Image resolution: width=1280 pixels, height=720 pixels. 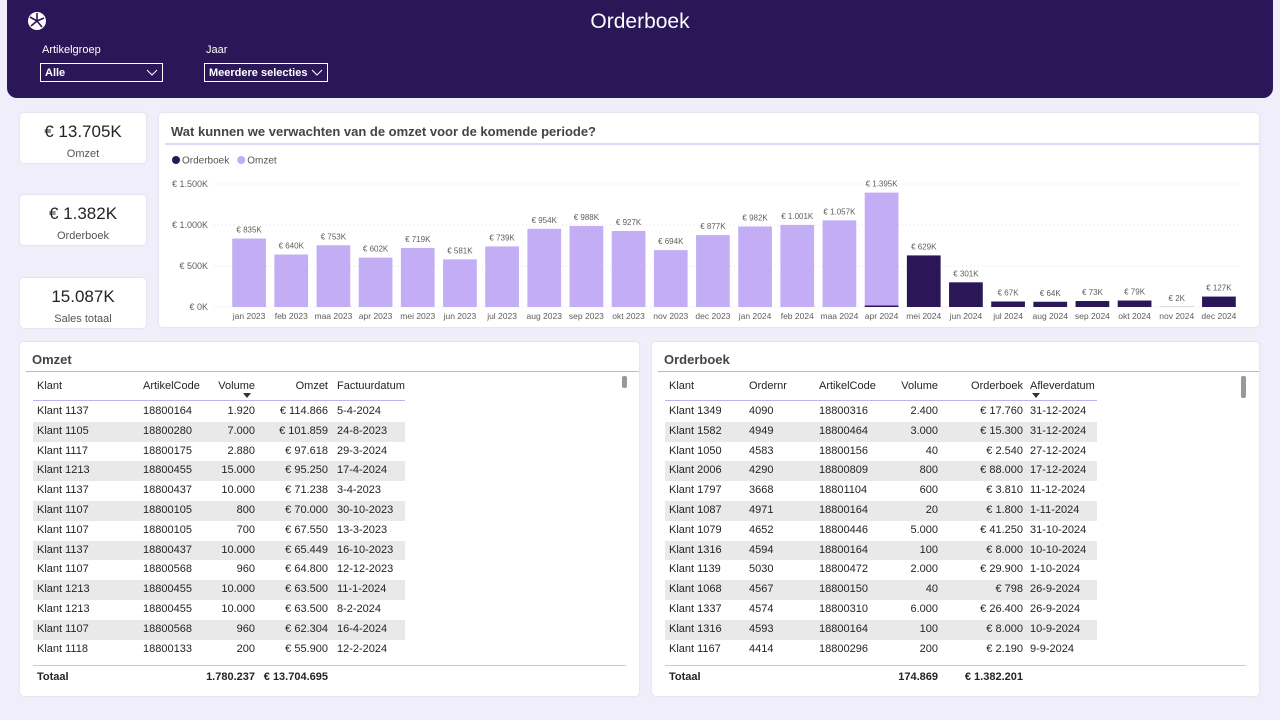 What do you see at coordinates (1001, 430) in the screenshot?
I see `table-cell: € 15.300` at bounding box center [1001, 430].